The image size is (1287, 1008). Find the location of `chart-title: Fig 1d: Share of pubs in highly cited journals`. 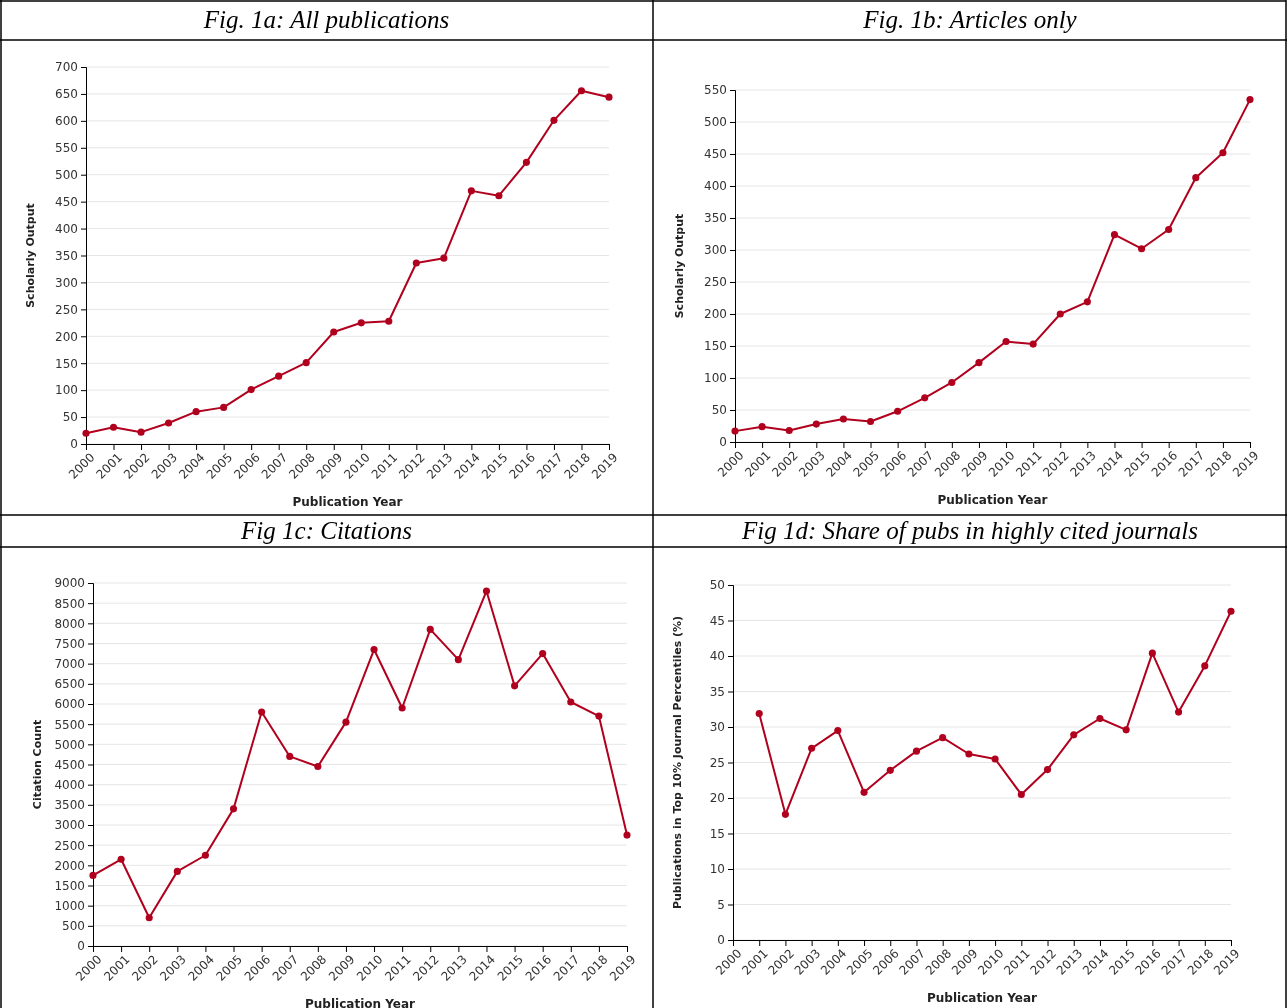

chart-title: Fig 1d: Share of pubs in highly cited journals is located at coordinates (969, 530).